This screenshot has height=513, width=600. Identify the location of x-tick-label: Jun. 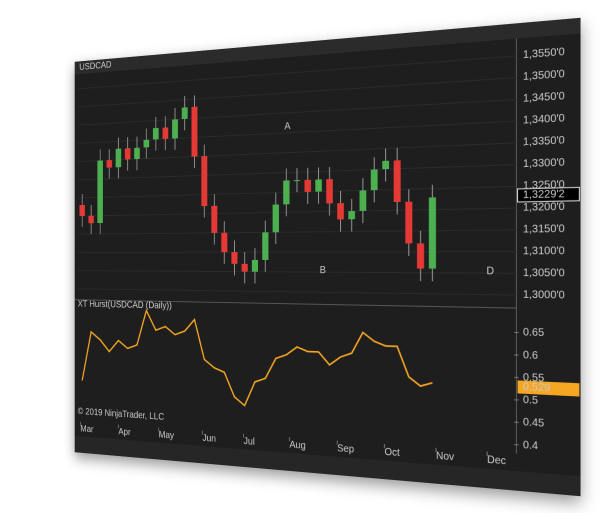
(209, 438).